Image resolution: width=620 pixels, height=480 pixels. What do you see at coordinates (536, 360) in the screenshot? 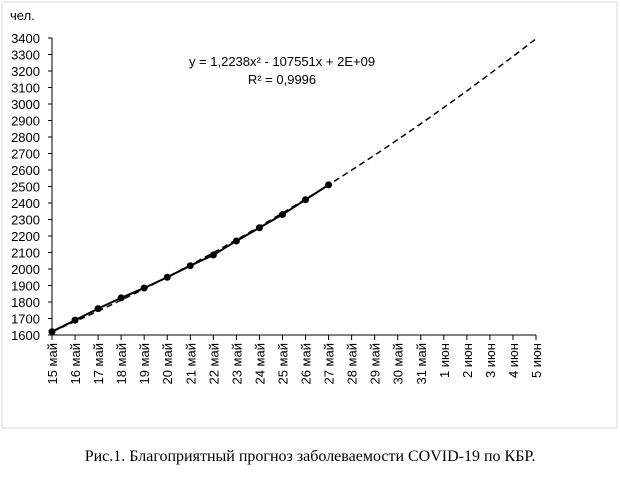
I see `x-tick-label: 5 июн` at bounding box center [536, 360].